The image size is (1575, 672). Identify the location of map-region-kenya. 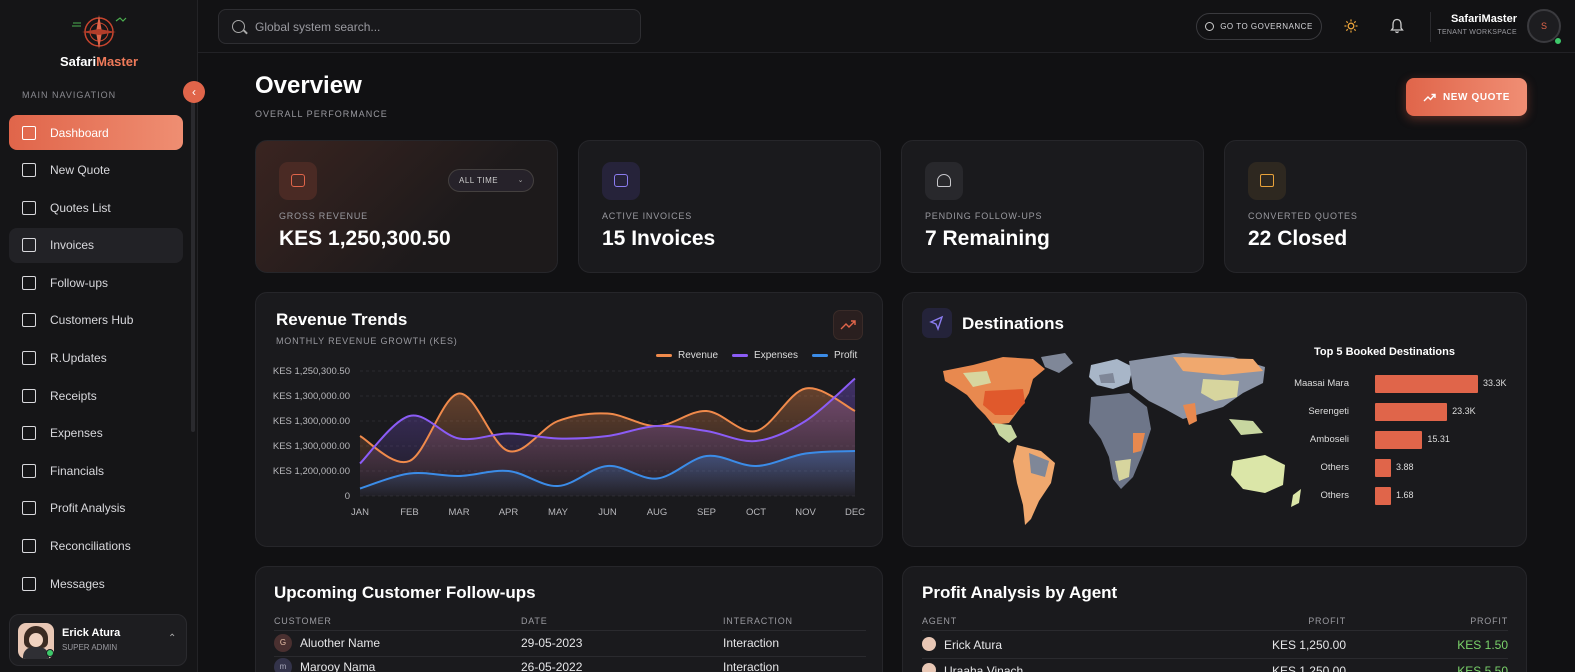
(1139, 443).